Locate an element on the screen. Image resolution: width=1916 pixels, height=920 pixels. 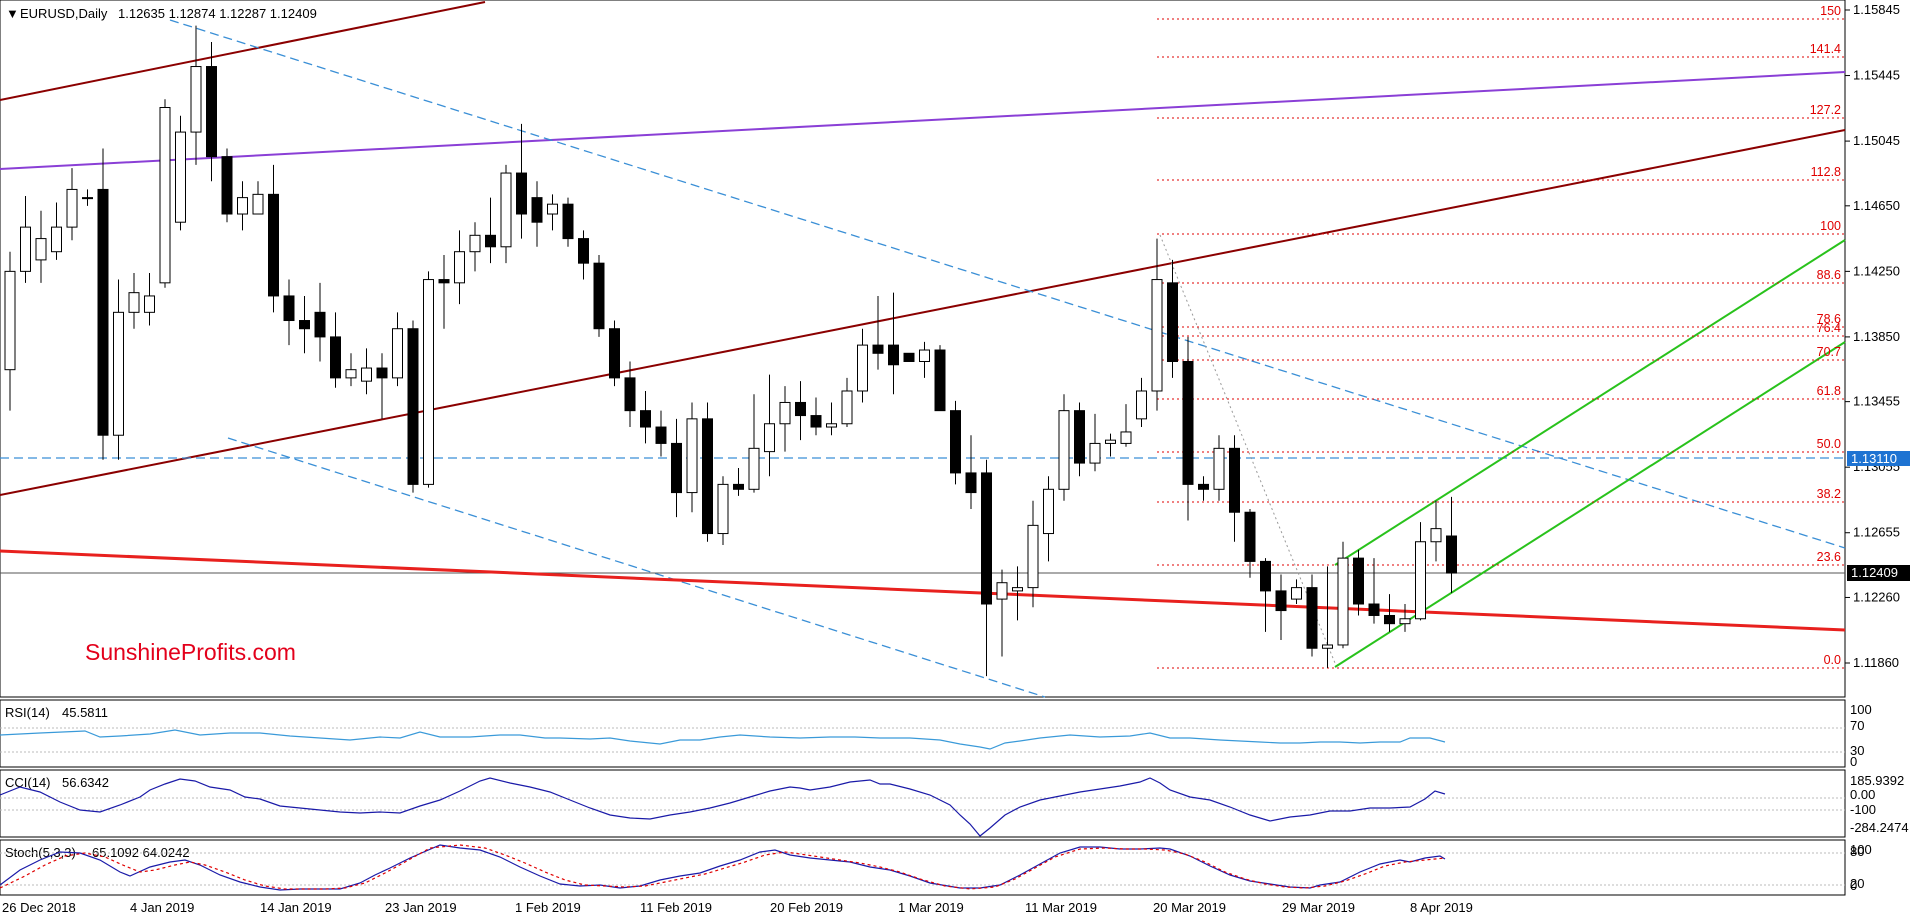
date-label: 14 Jan 2019 is located at coordinates (296, 907).